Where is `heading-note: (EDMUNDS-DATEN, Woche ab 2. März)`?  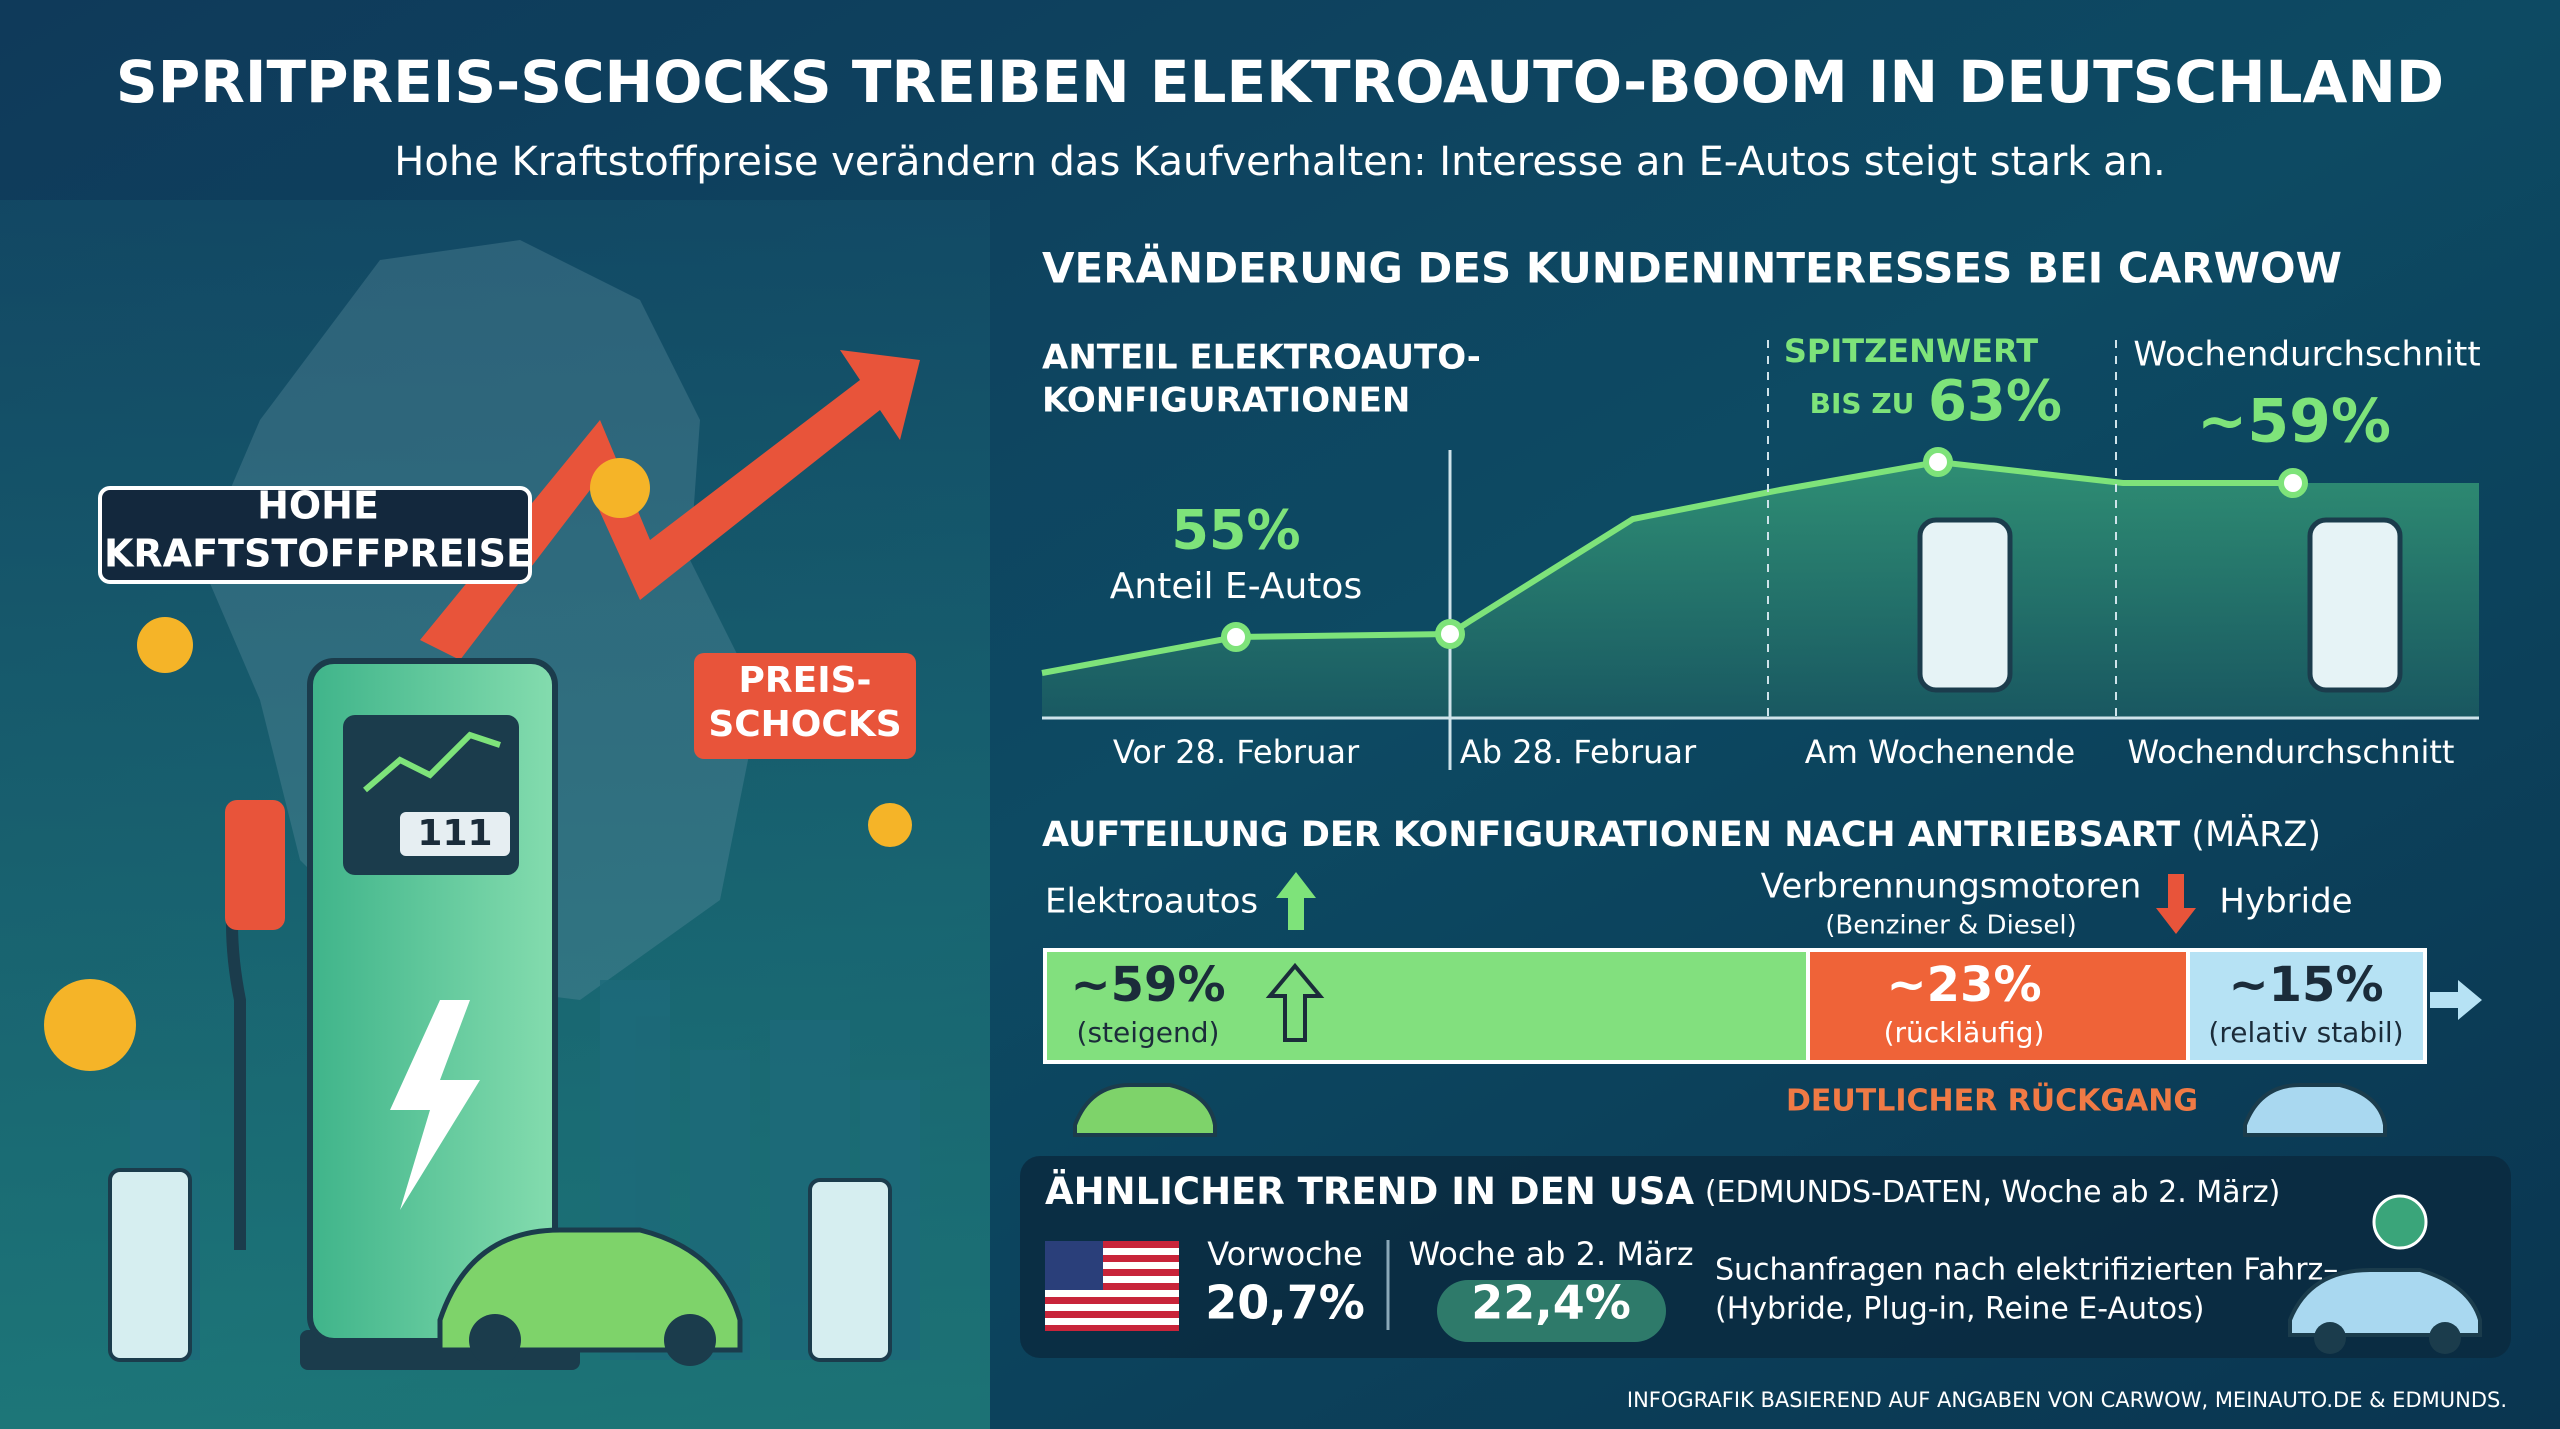
heading-note: (EDMUNDS-DATEN, Woche ab 2. März) is located at coordinates (1993, 1192).